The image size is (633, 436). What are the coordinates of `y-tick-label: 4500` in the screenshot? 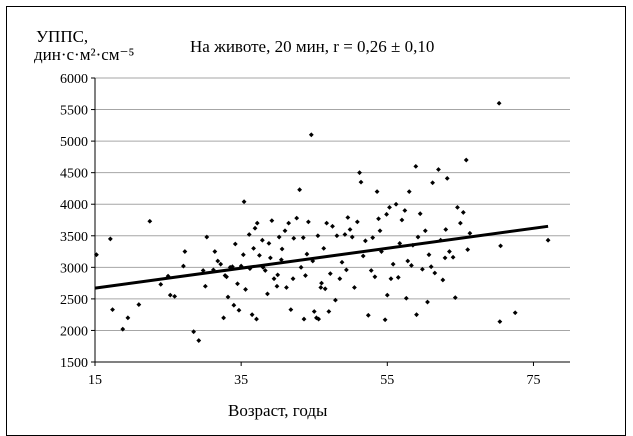 It's located at (74, 174).